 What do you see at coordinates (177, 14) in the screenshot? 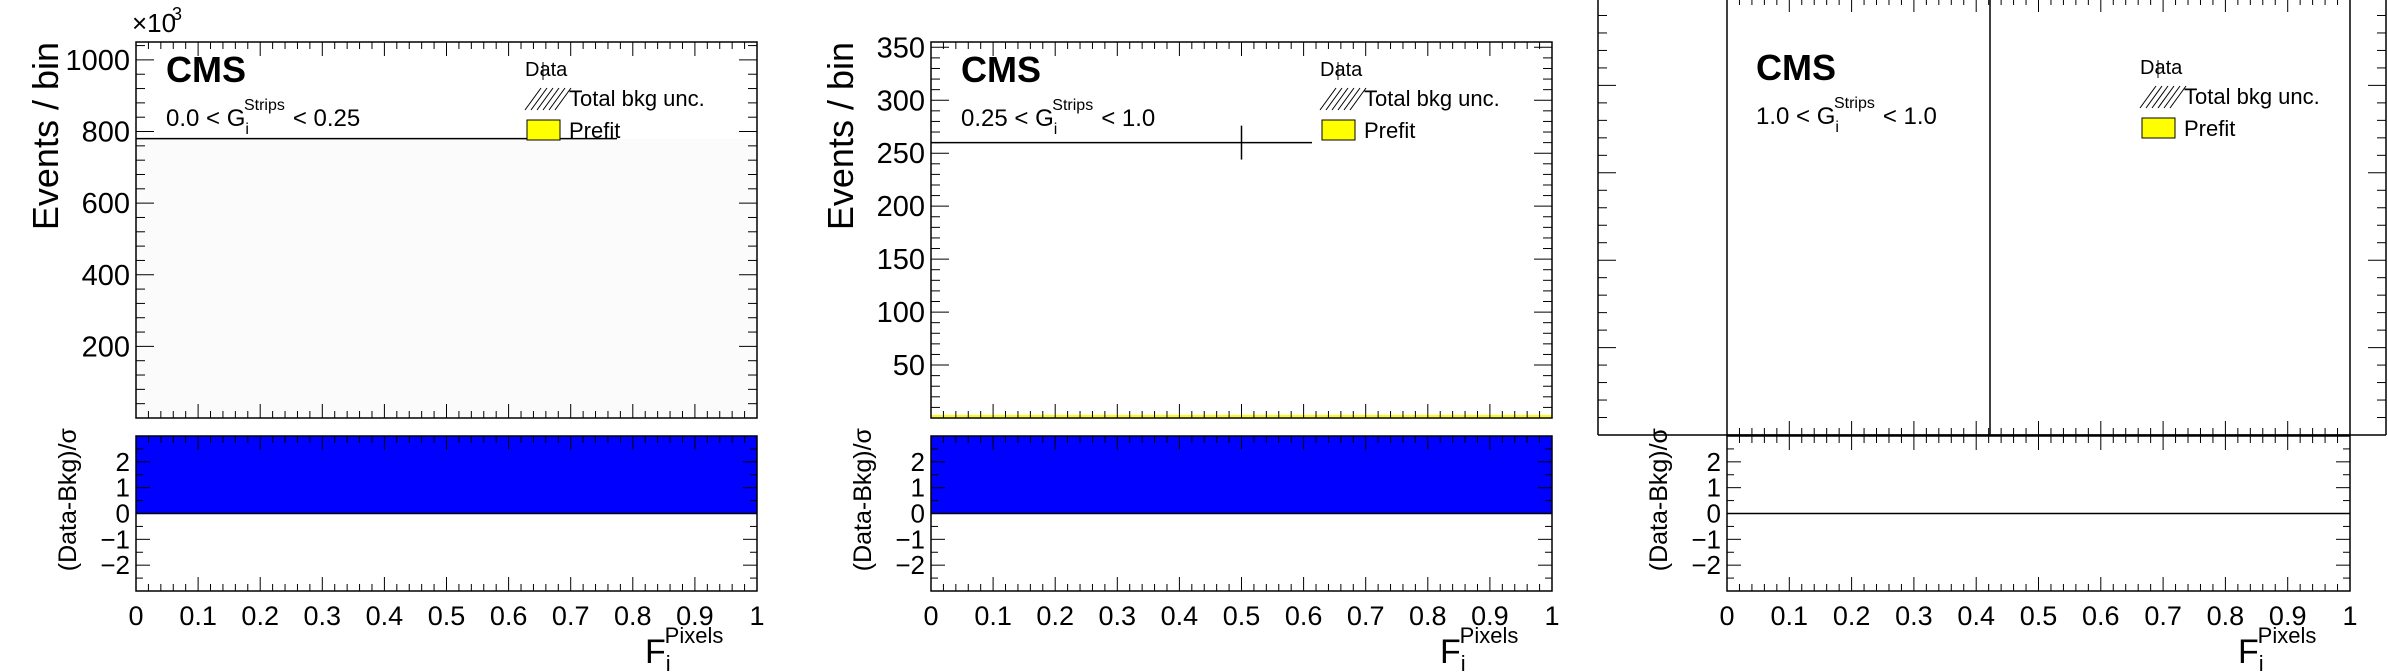
I see `y-exponent: 3` at bounding box center [177, 14].